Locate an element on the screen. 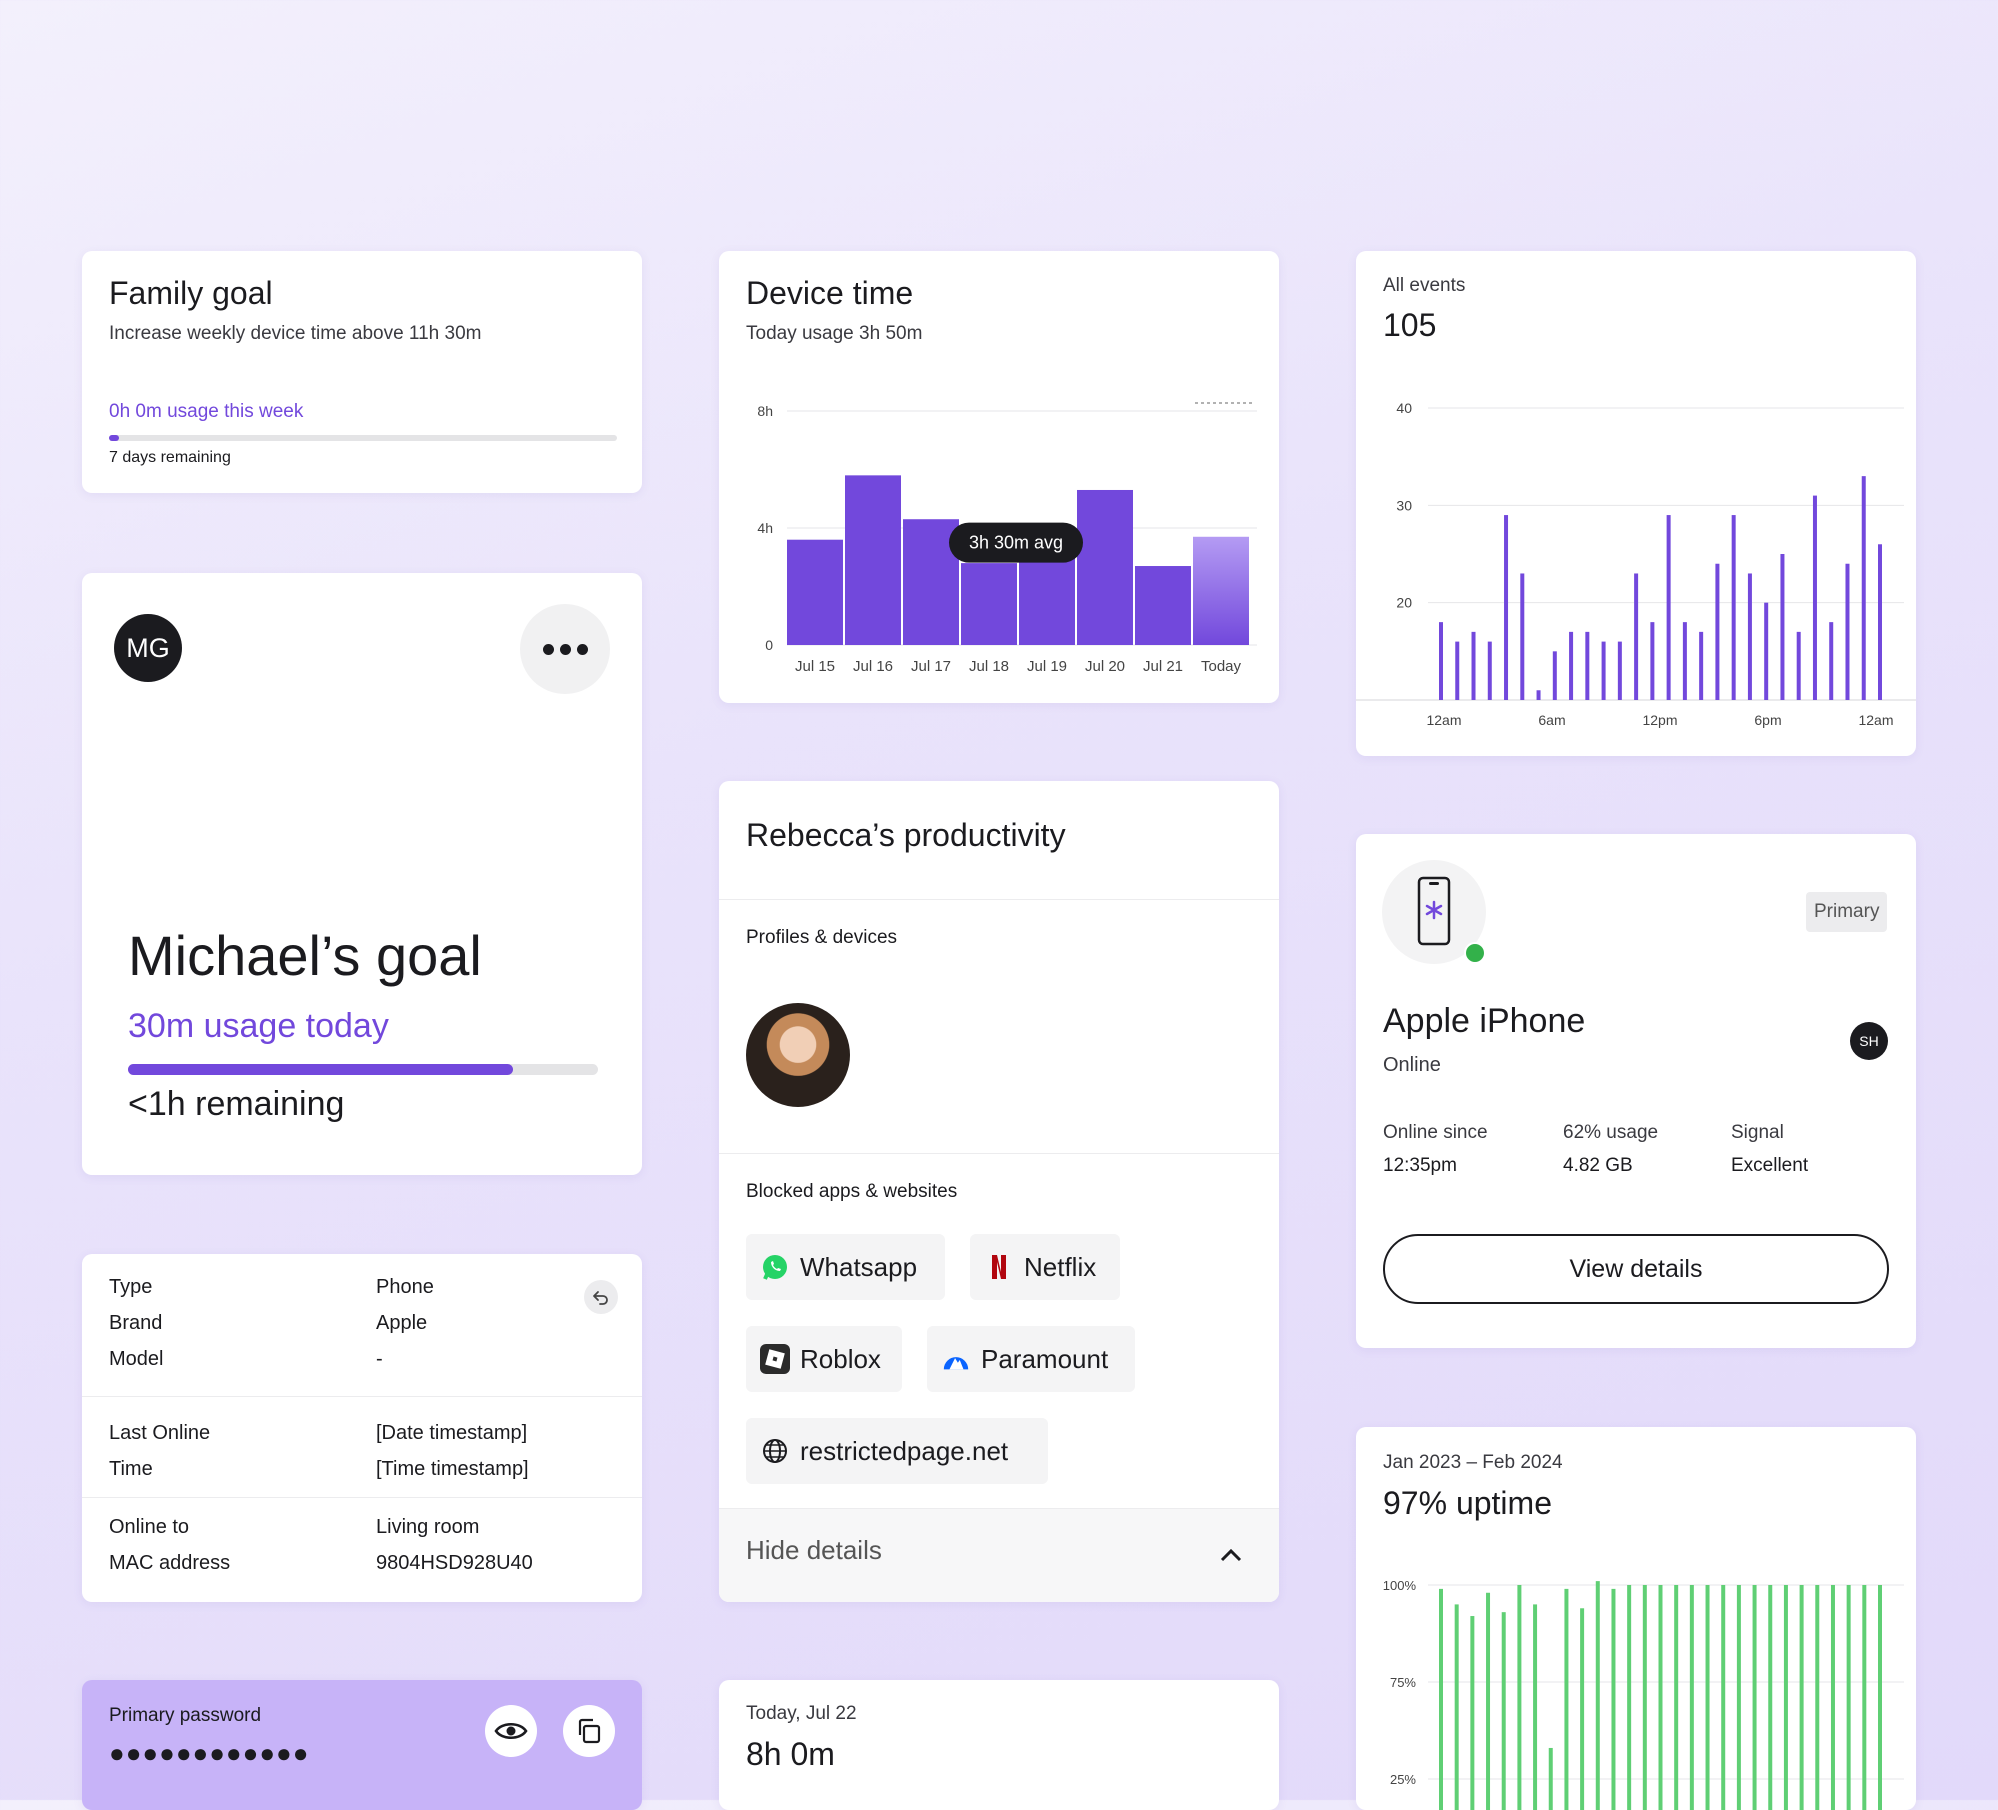 Image resolution: width=1998 pixels, height=1810 pixels. uptime-chart: 100% 75% 25% is located at coordinates (1643, 1694).